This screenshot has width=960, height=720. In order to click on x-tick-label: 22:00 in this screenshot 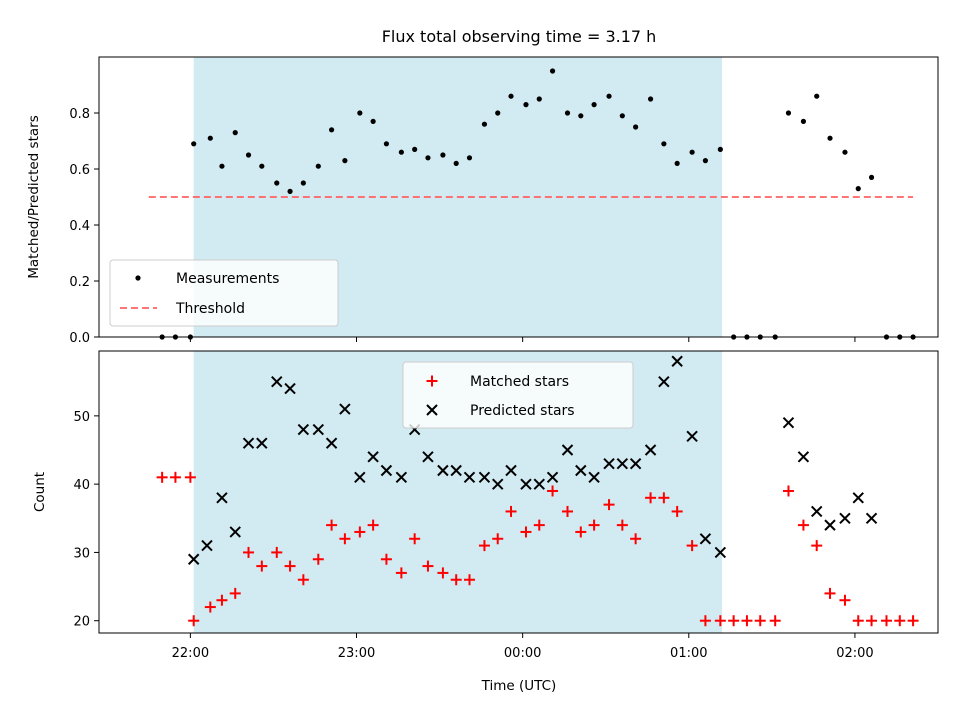, I will do `click(190, 653)`.